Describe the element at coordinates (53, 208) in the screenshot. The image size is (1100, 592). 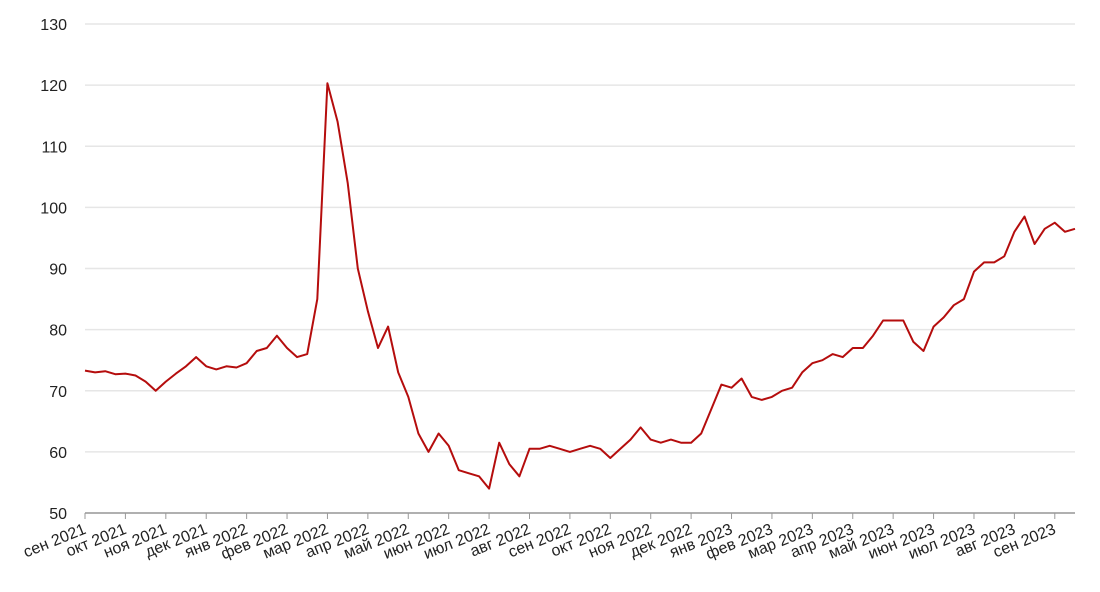
I see `y-tick-label: 100` at that location.